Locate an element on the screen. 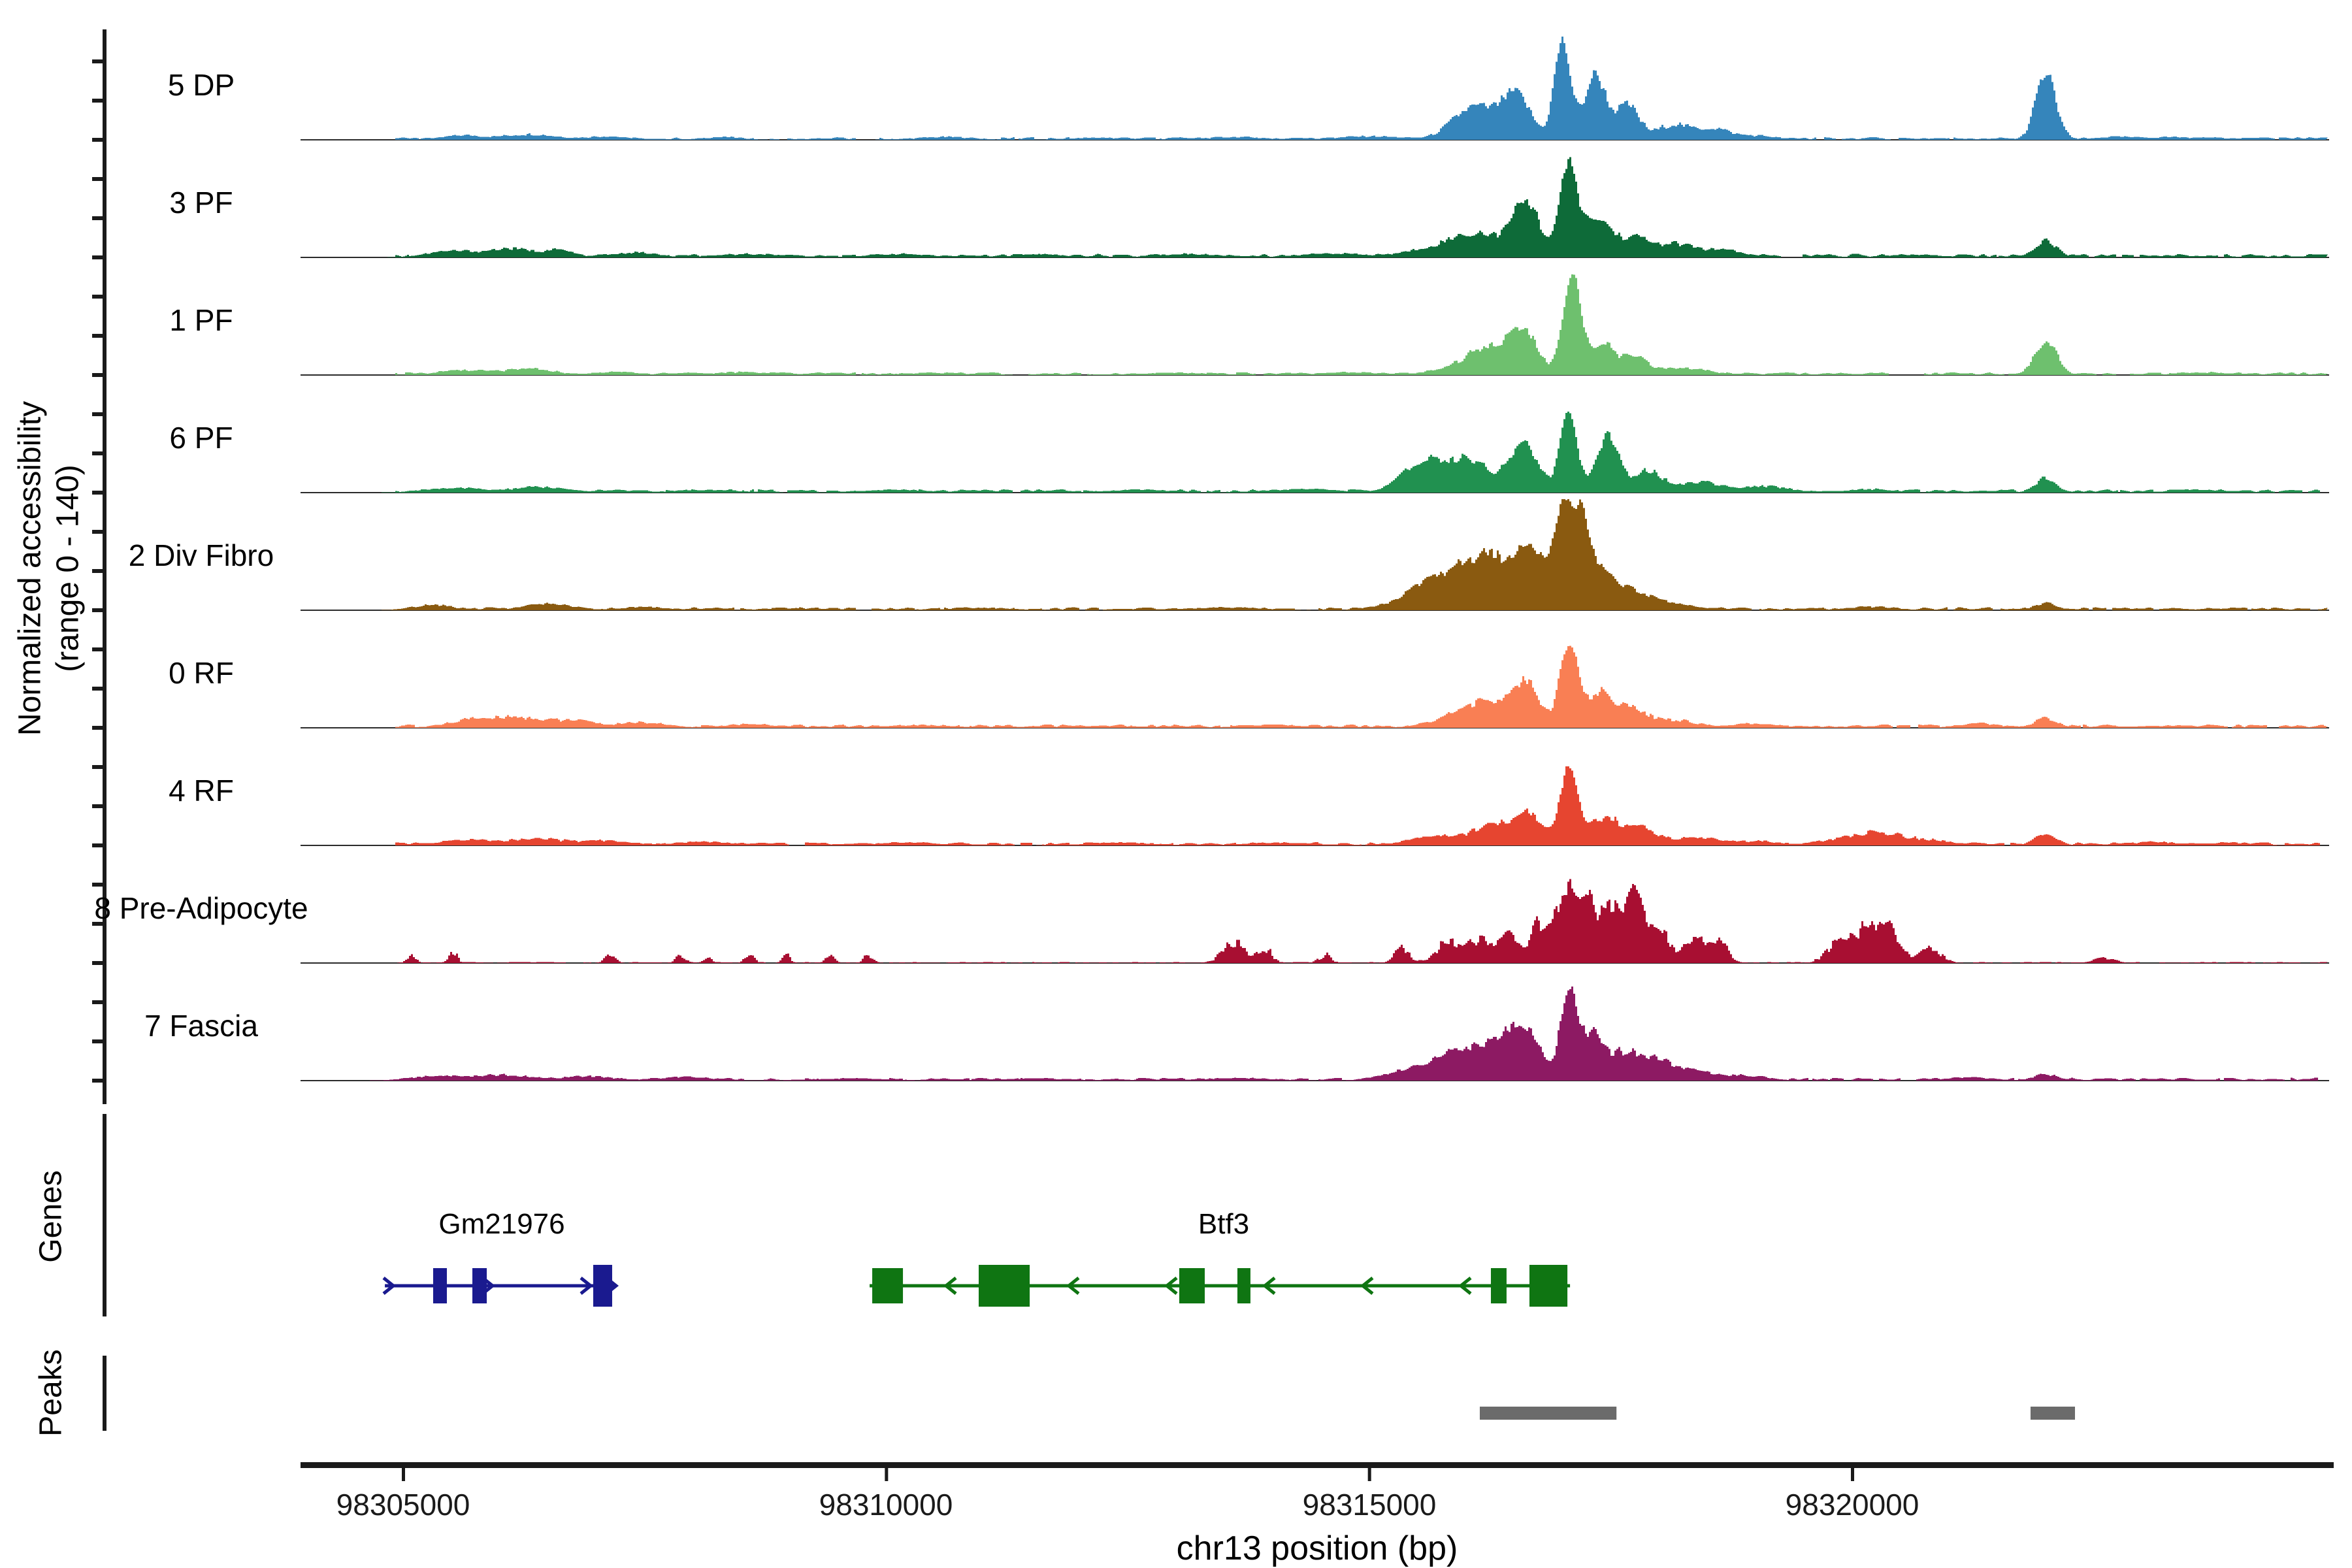 Image resolution: width=2352 pixels, height=1568 pixels. track-area-2-div-fibro is located at coordinates (1317, 554).